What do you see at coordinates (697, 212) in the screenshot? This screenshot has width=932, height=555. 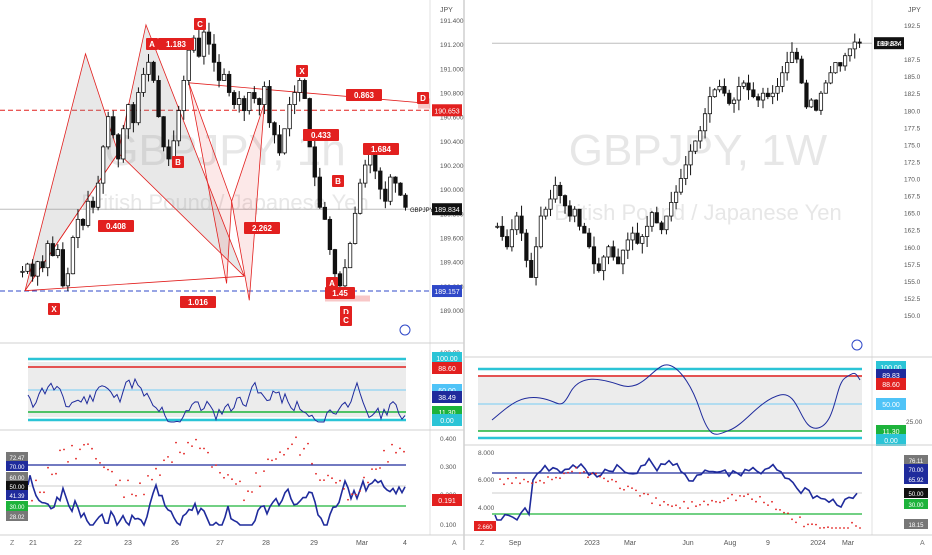 I see `right-watermark-sub: British Pound / Japanese Yen` at bounding box center [697, 212].